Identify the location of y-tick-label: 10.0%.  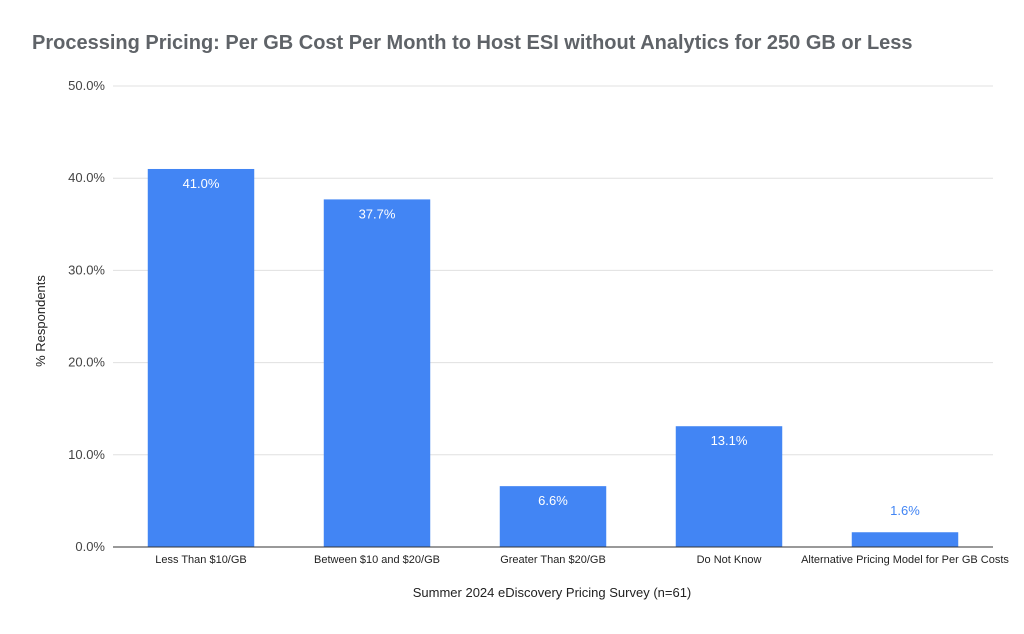
(86, 454).